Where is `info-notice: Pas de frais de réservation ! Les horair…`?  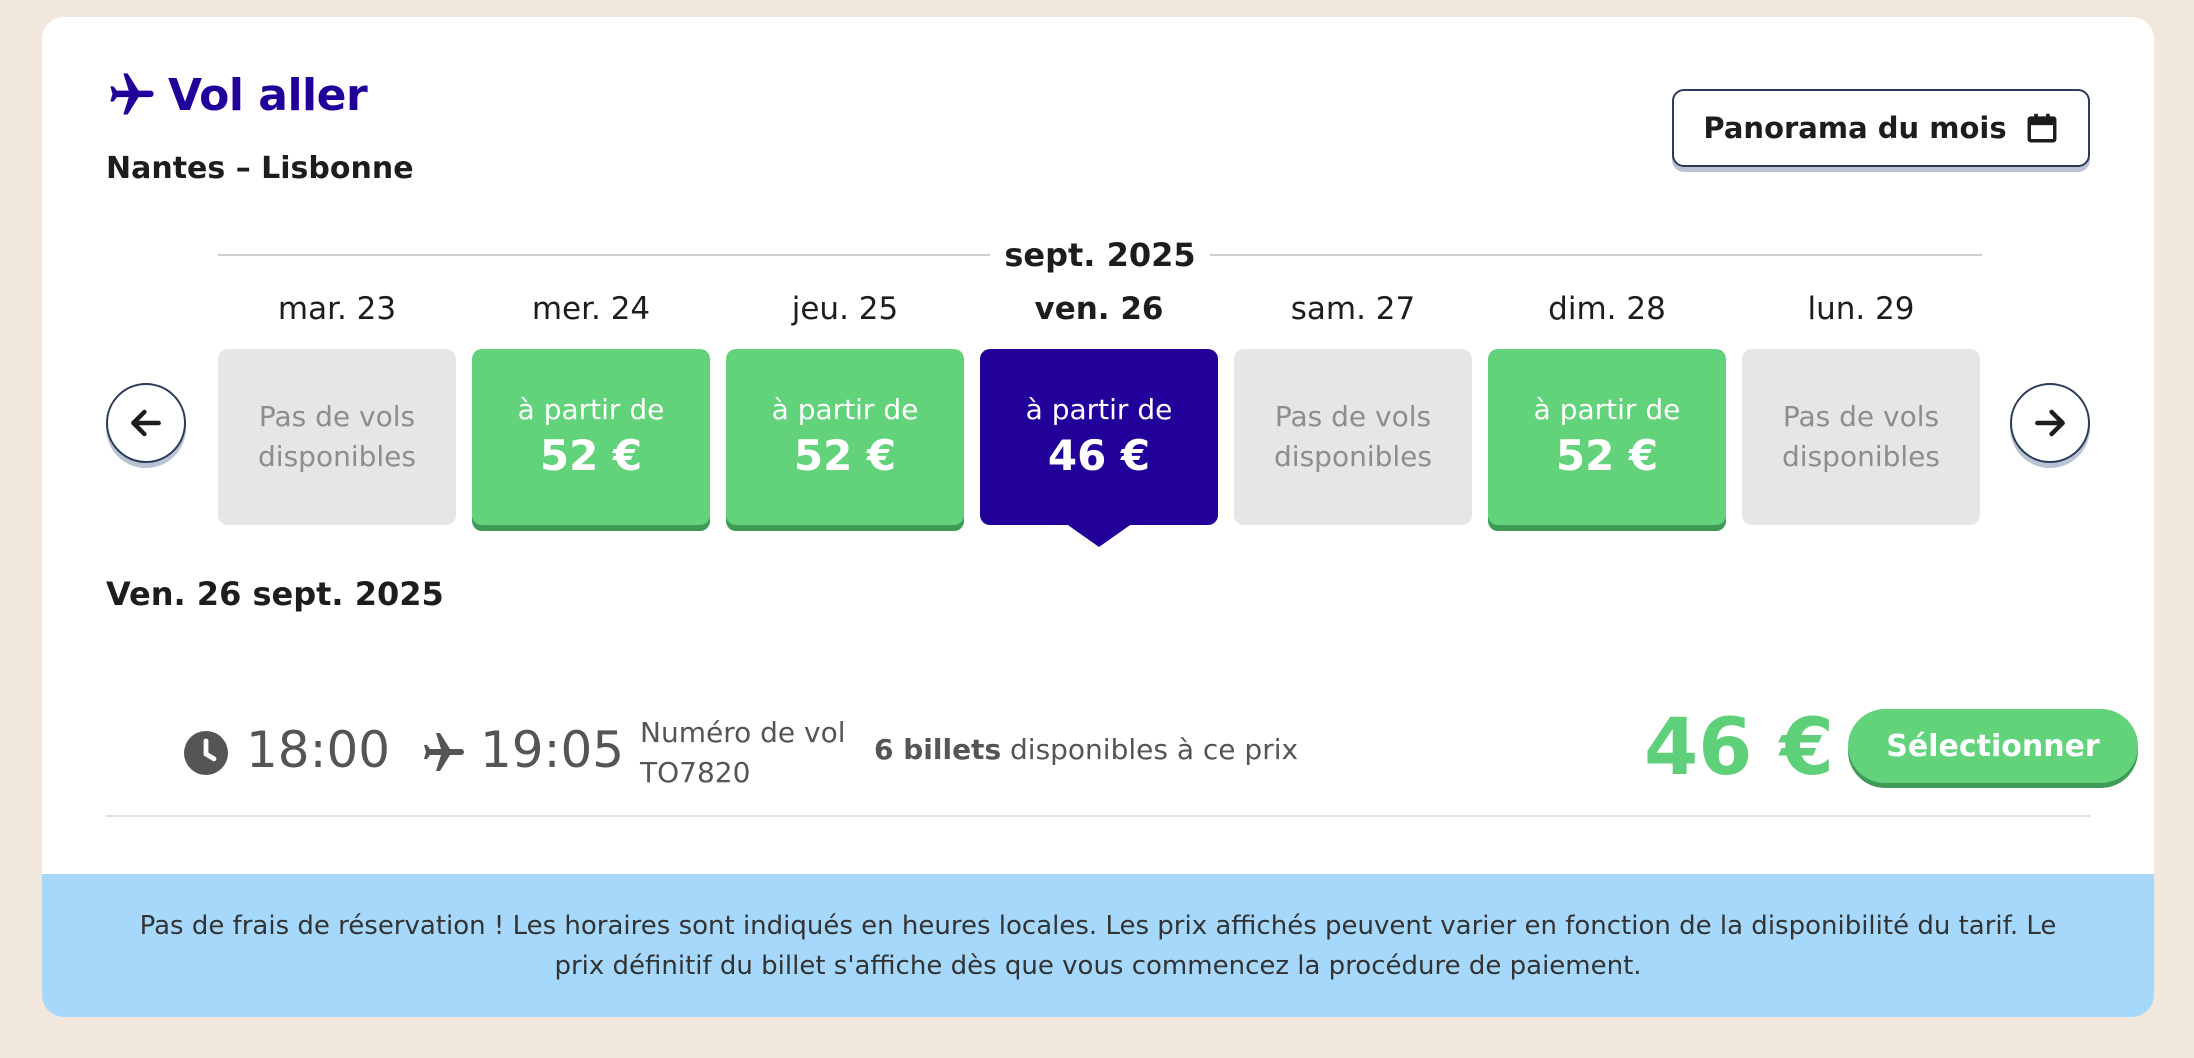
info-notice: Pas de frais de réservation ! Les horair… is located at coordinates (1098, 945).